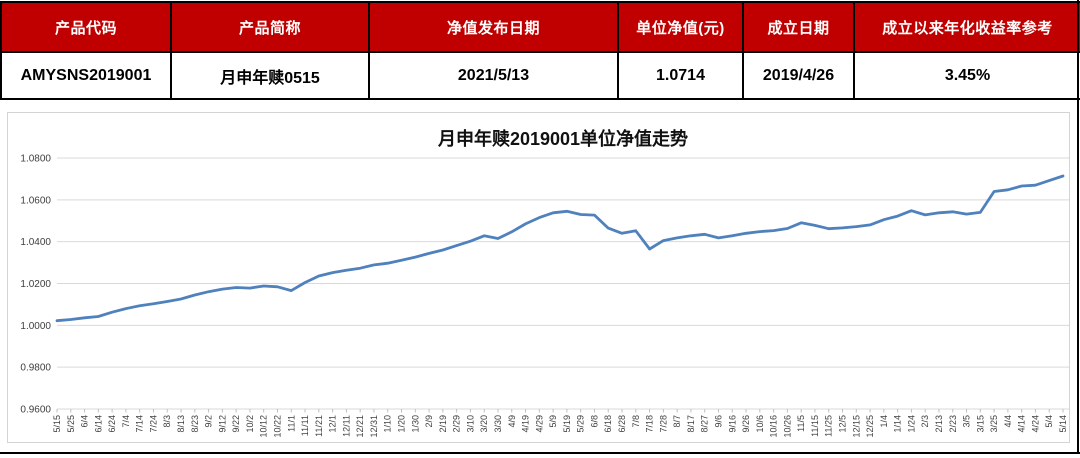 The height and width of the screenshot is (458, 1080). Describe the element at coordinates (333, 424) in the screenshot. I see `x-tick-label: 12/1` at that location.